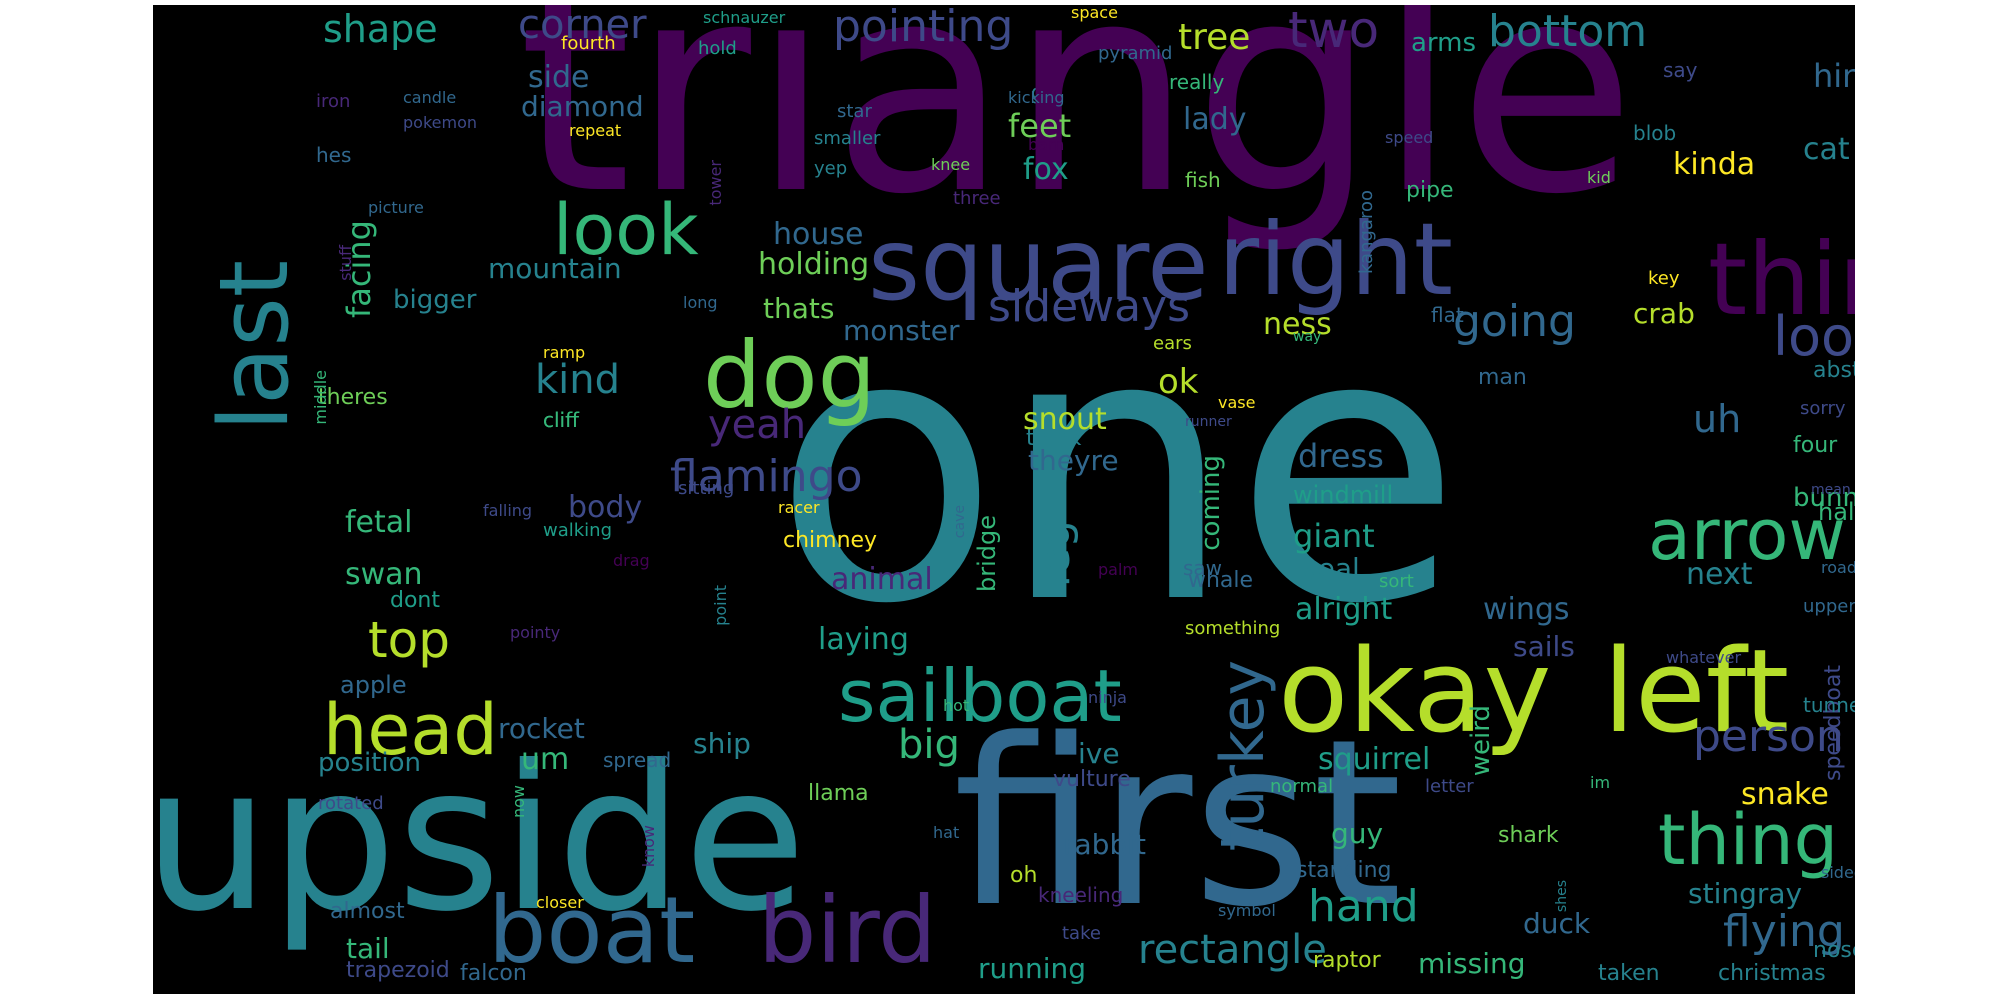 This screenshot has width=2000, height=1000. I want to click on word-standing: standing, so click(1344, 870).